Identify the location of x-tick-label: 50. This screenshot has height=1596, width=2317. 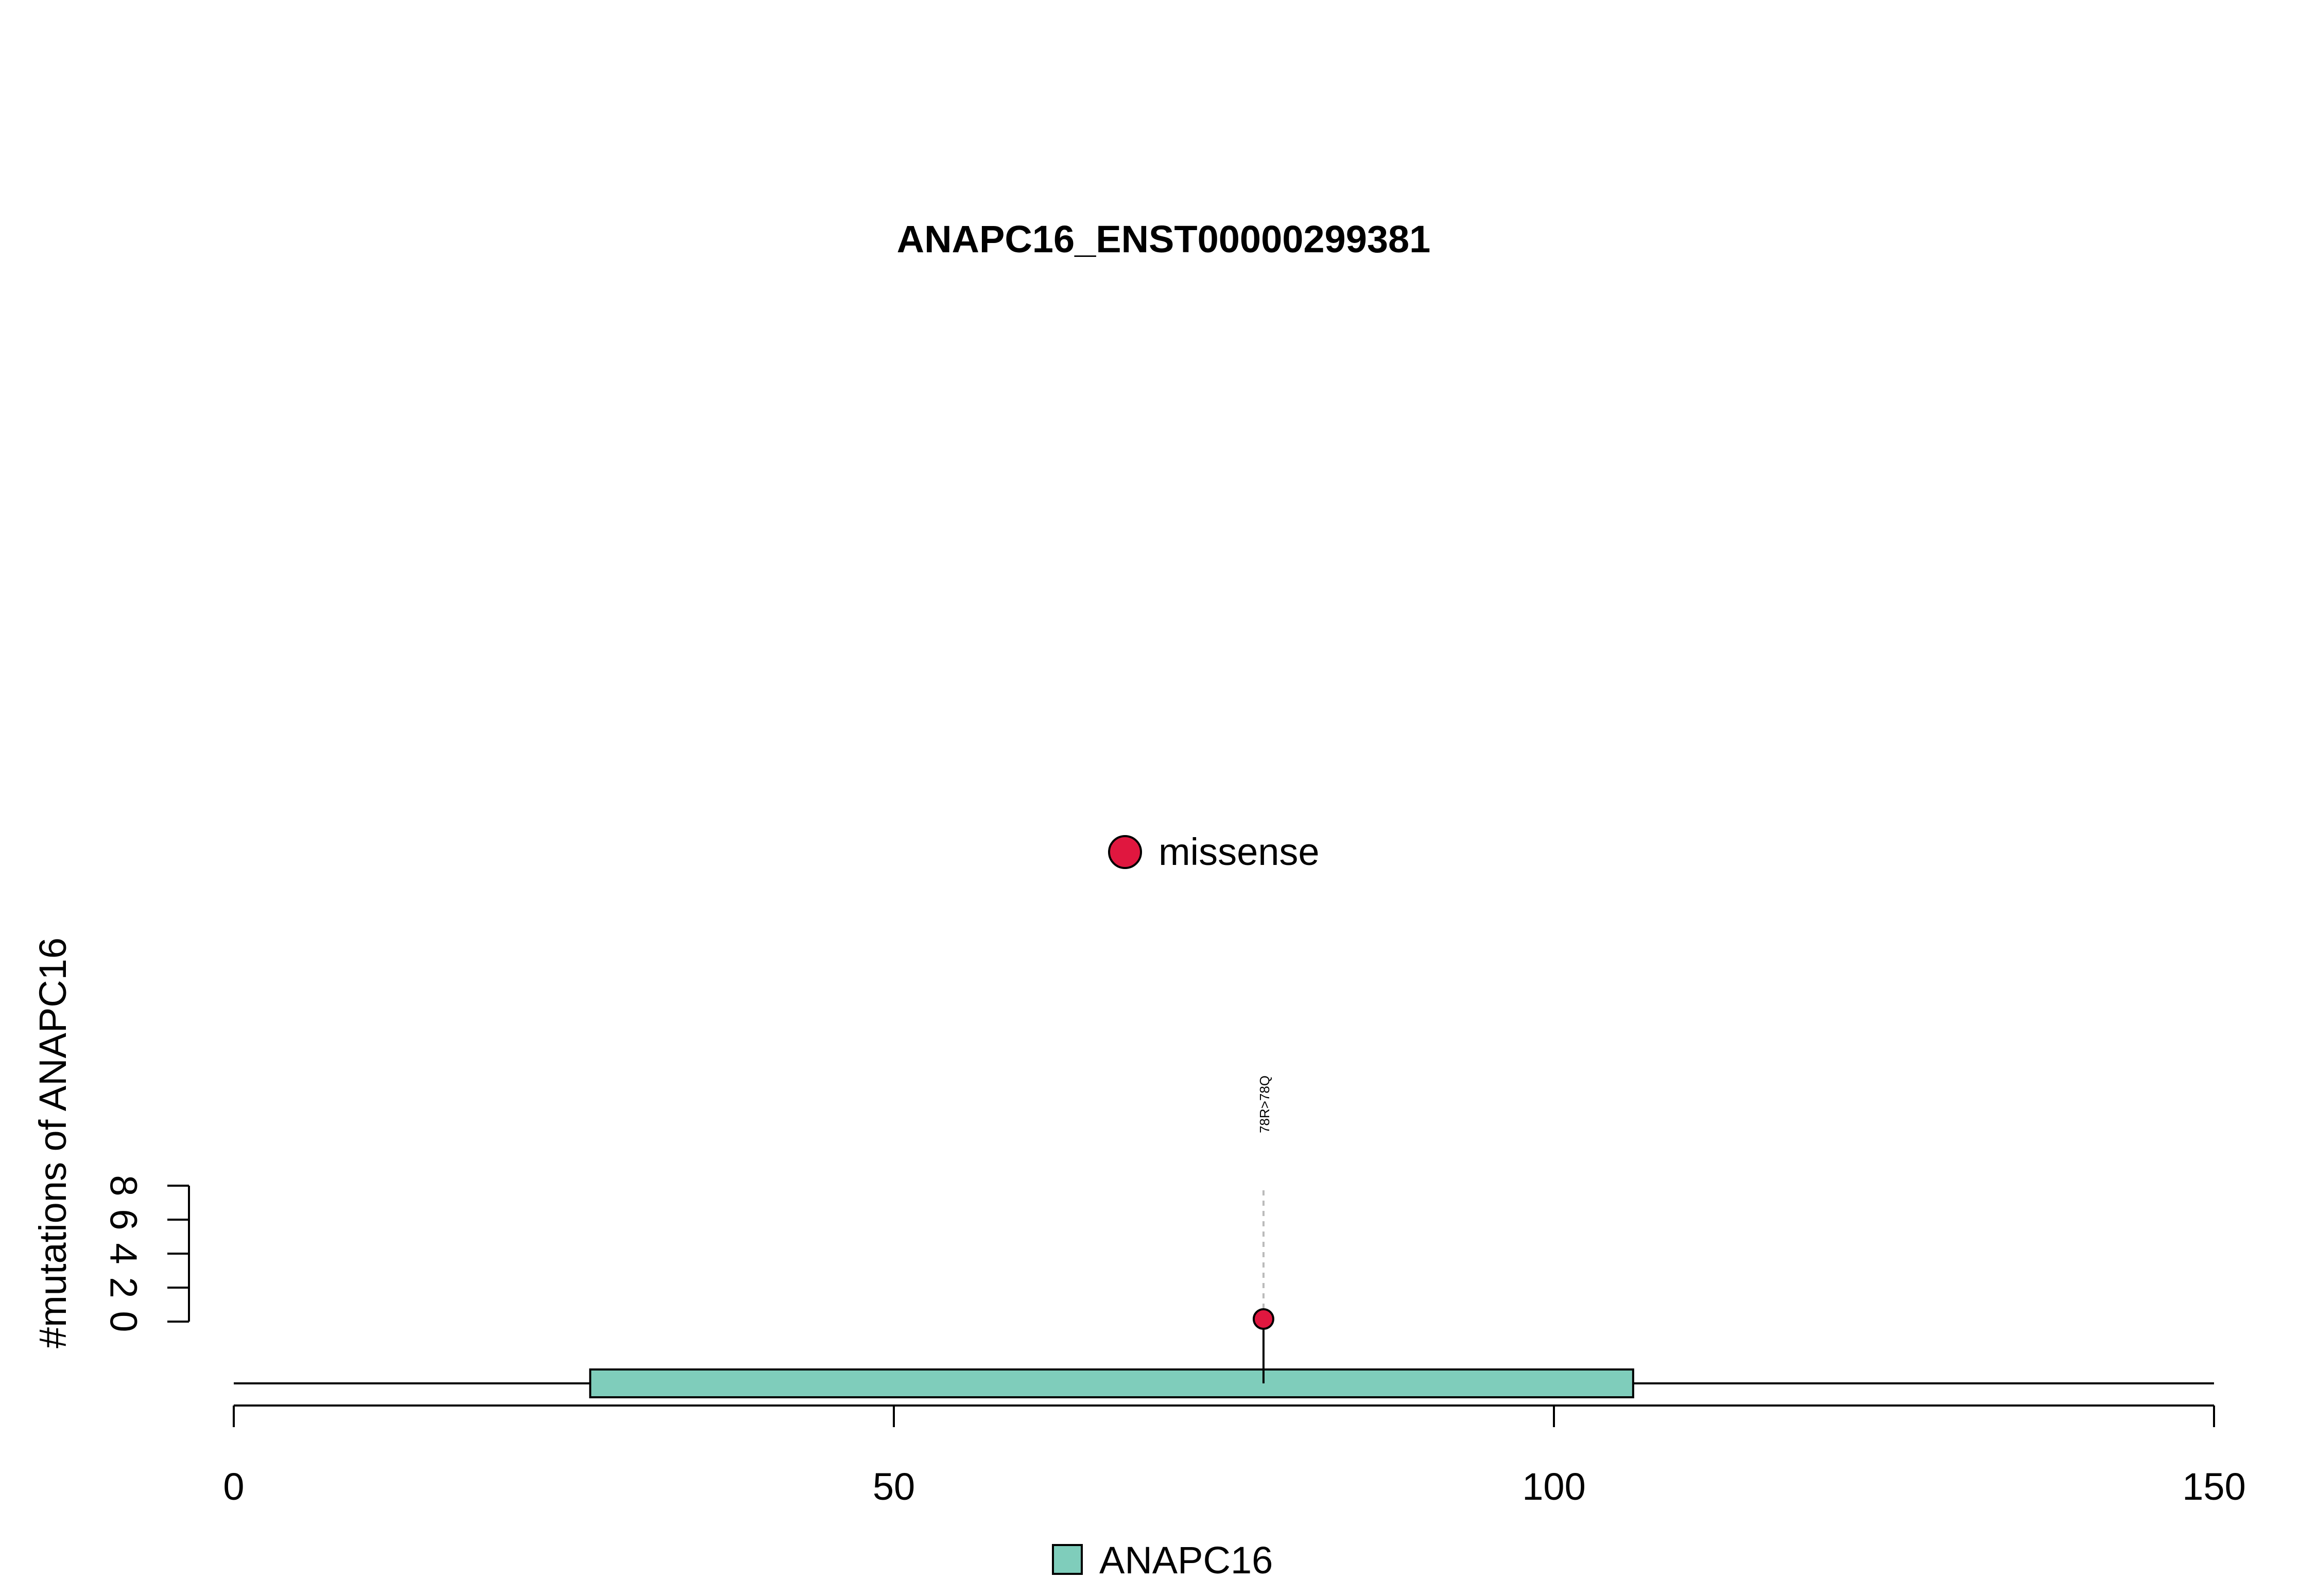
(894, 1487).